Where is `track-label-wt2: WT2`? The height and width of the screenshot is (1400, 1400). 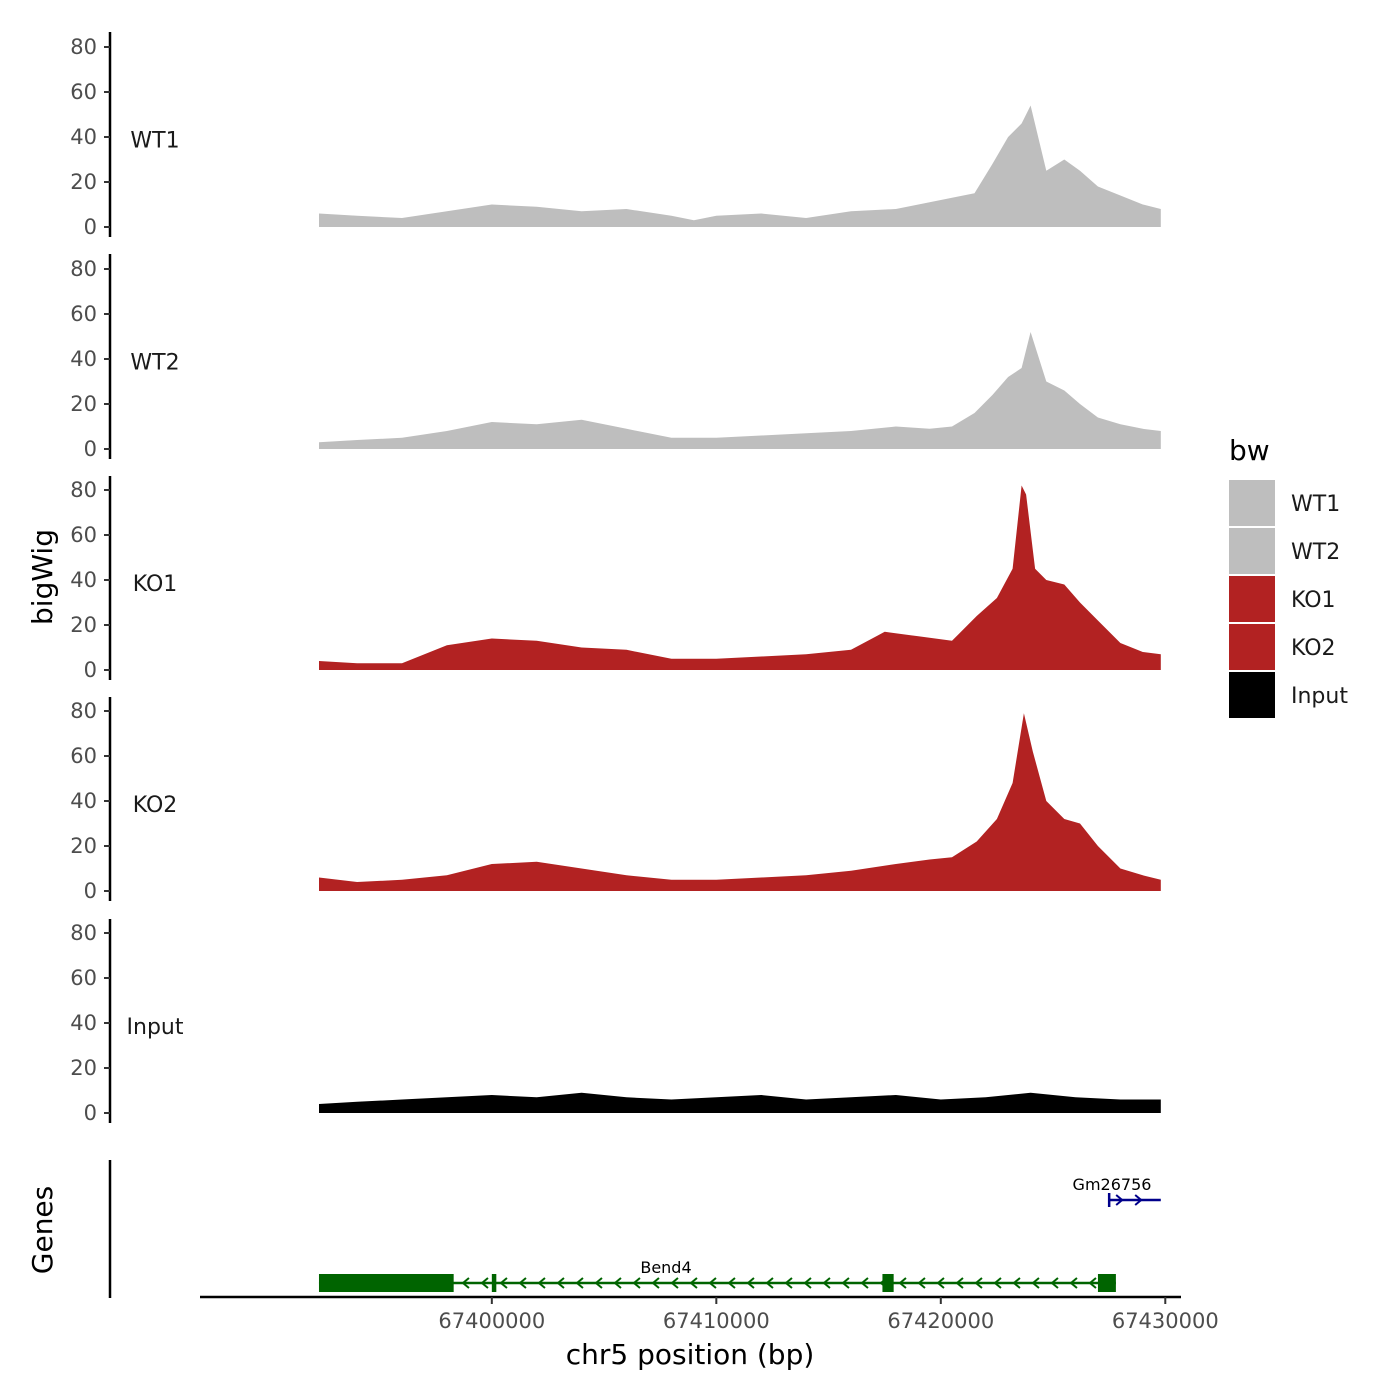
track-label-wt2: WT2 is located at coordinates (154, 363).